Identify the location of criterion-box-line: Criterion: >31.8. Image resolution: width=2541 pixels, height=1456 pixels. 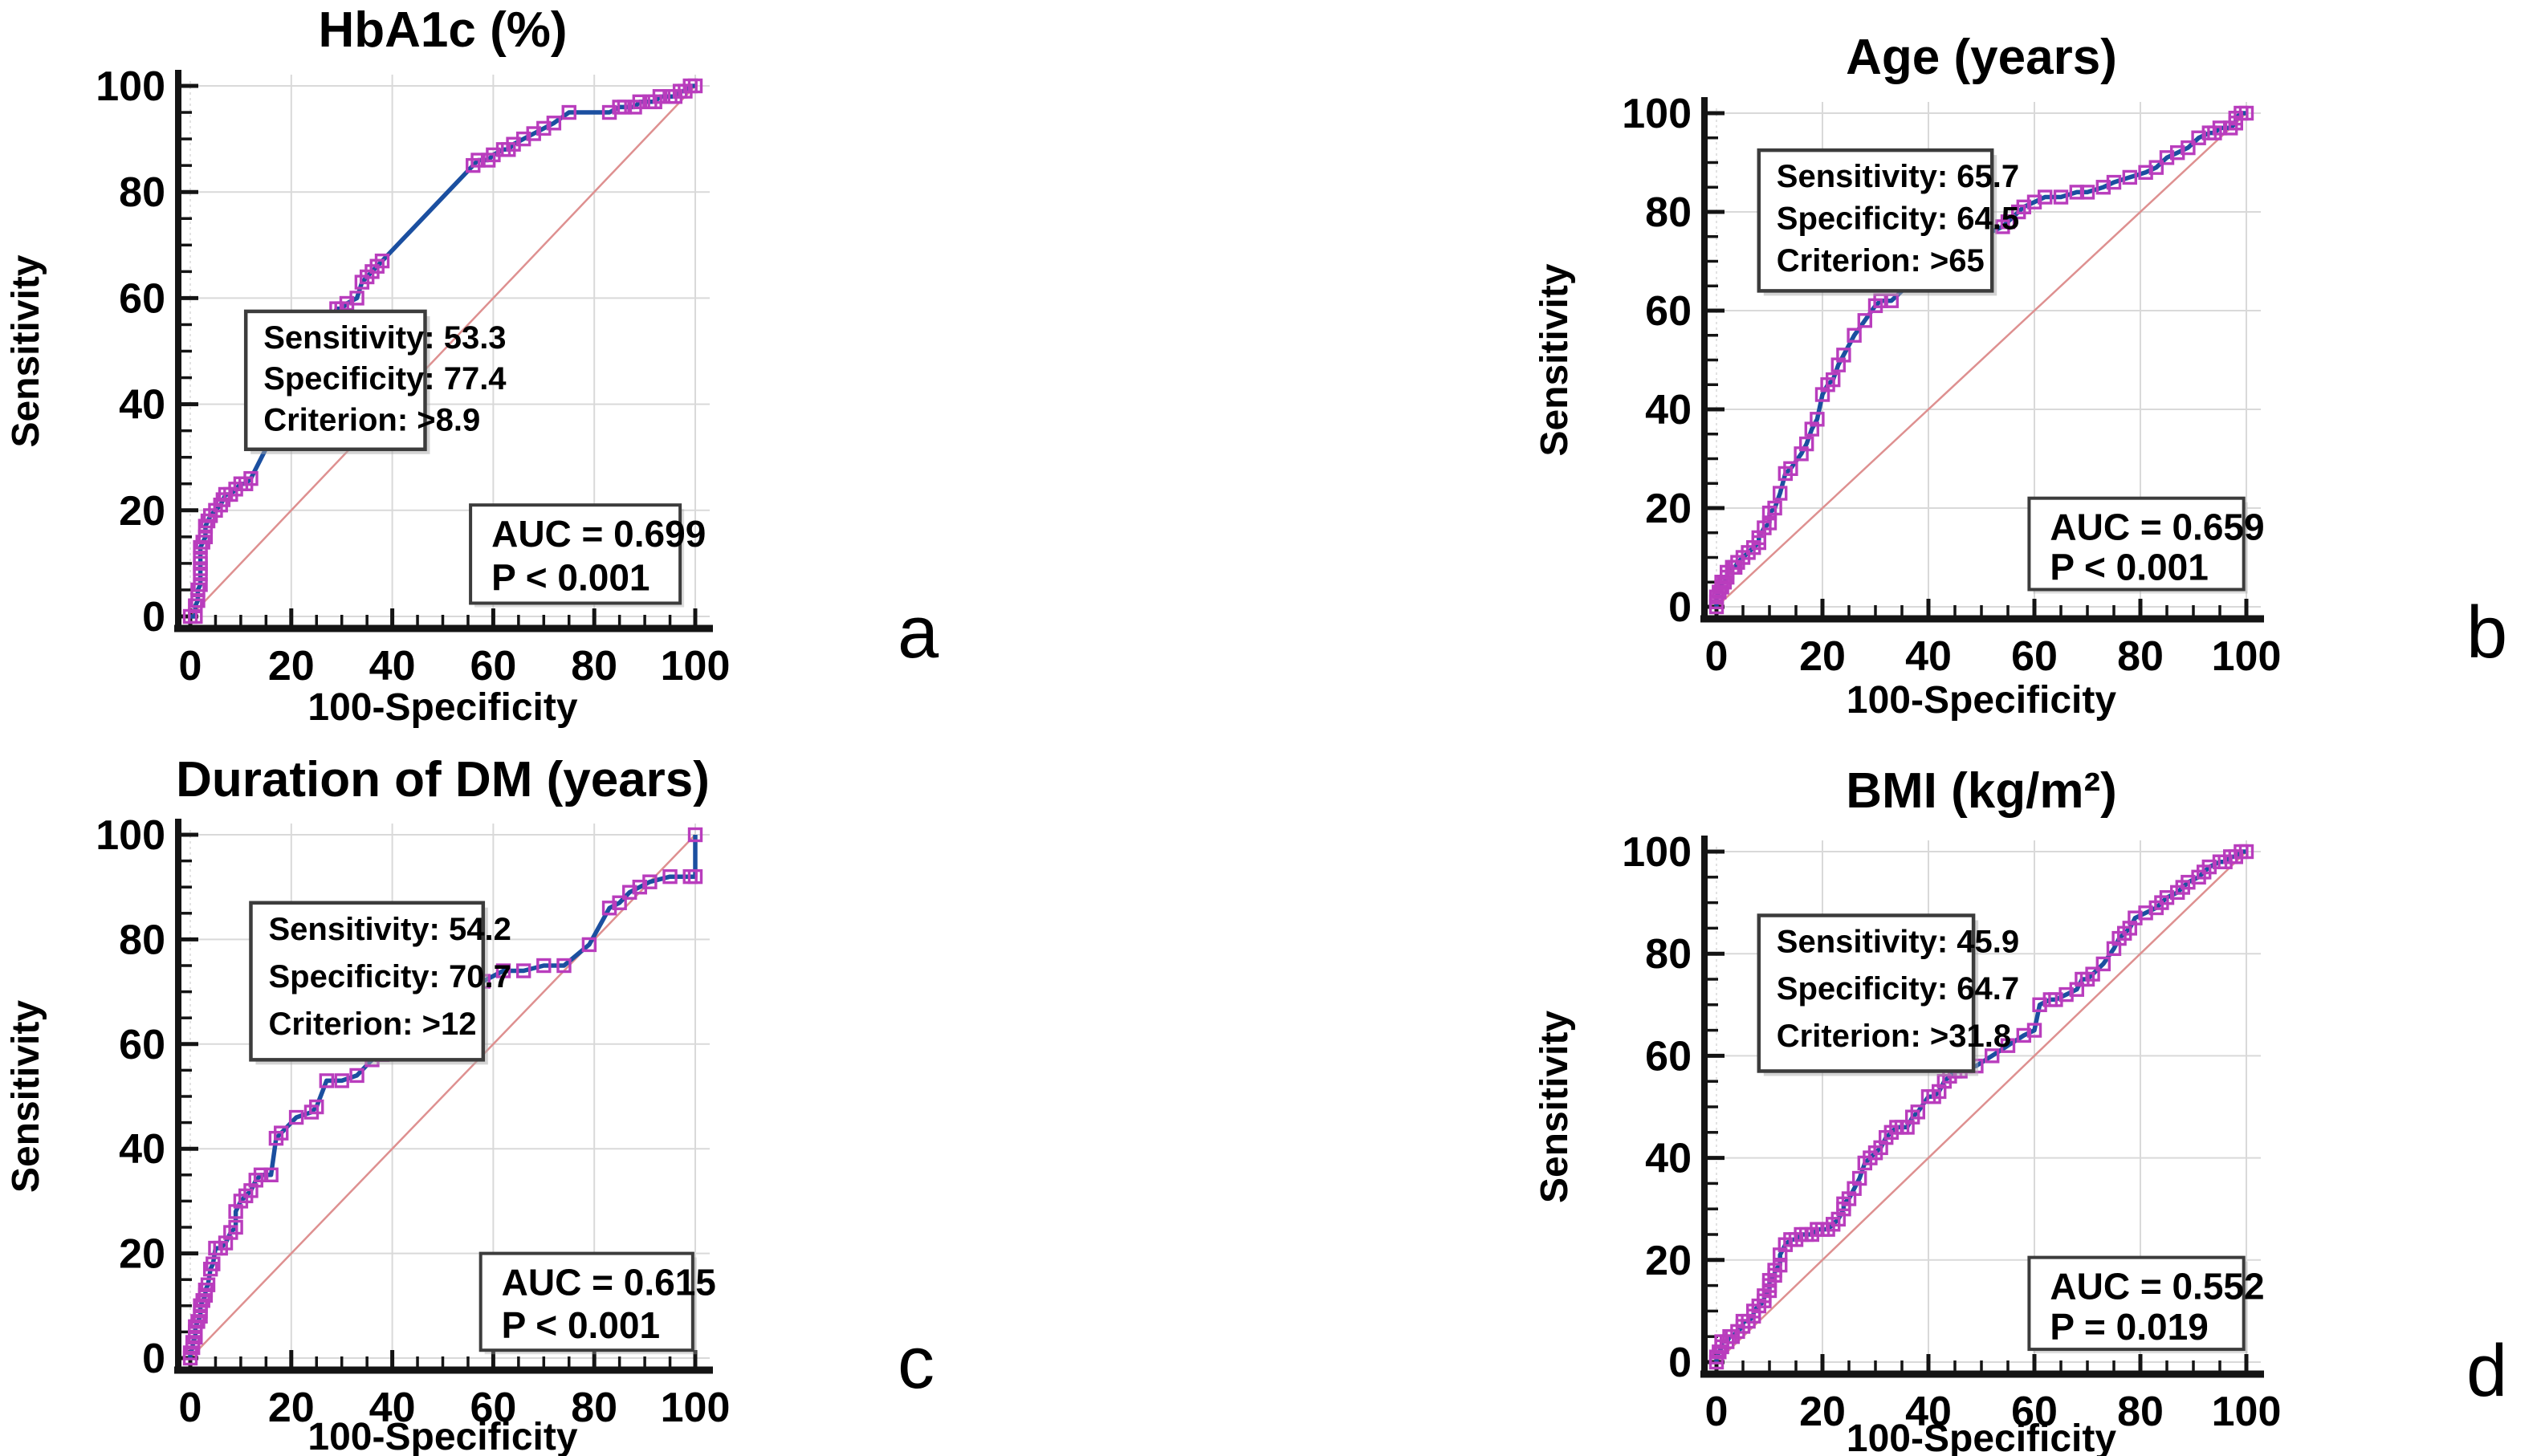
(1894, 1037).